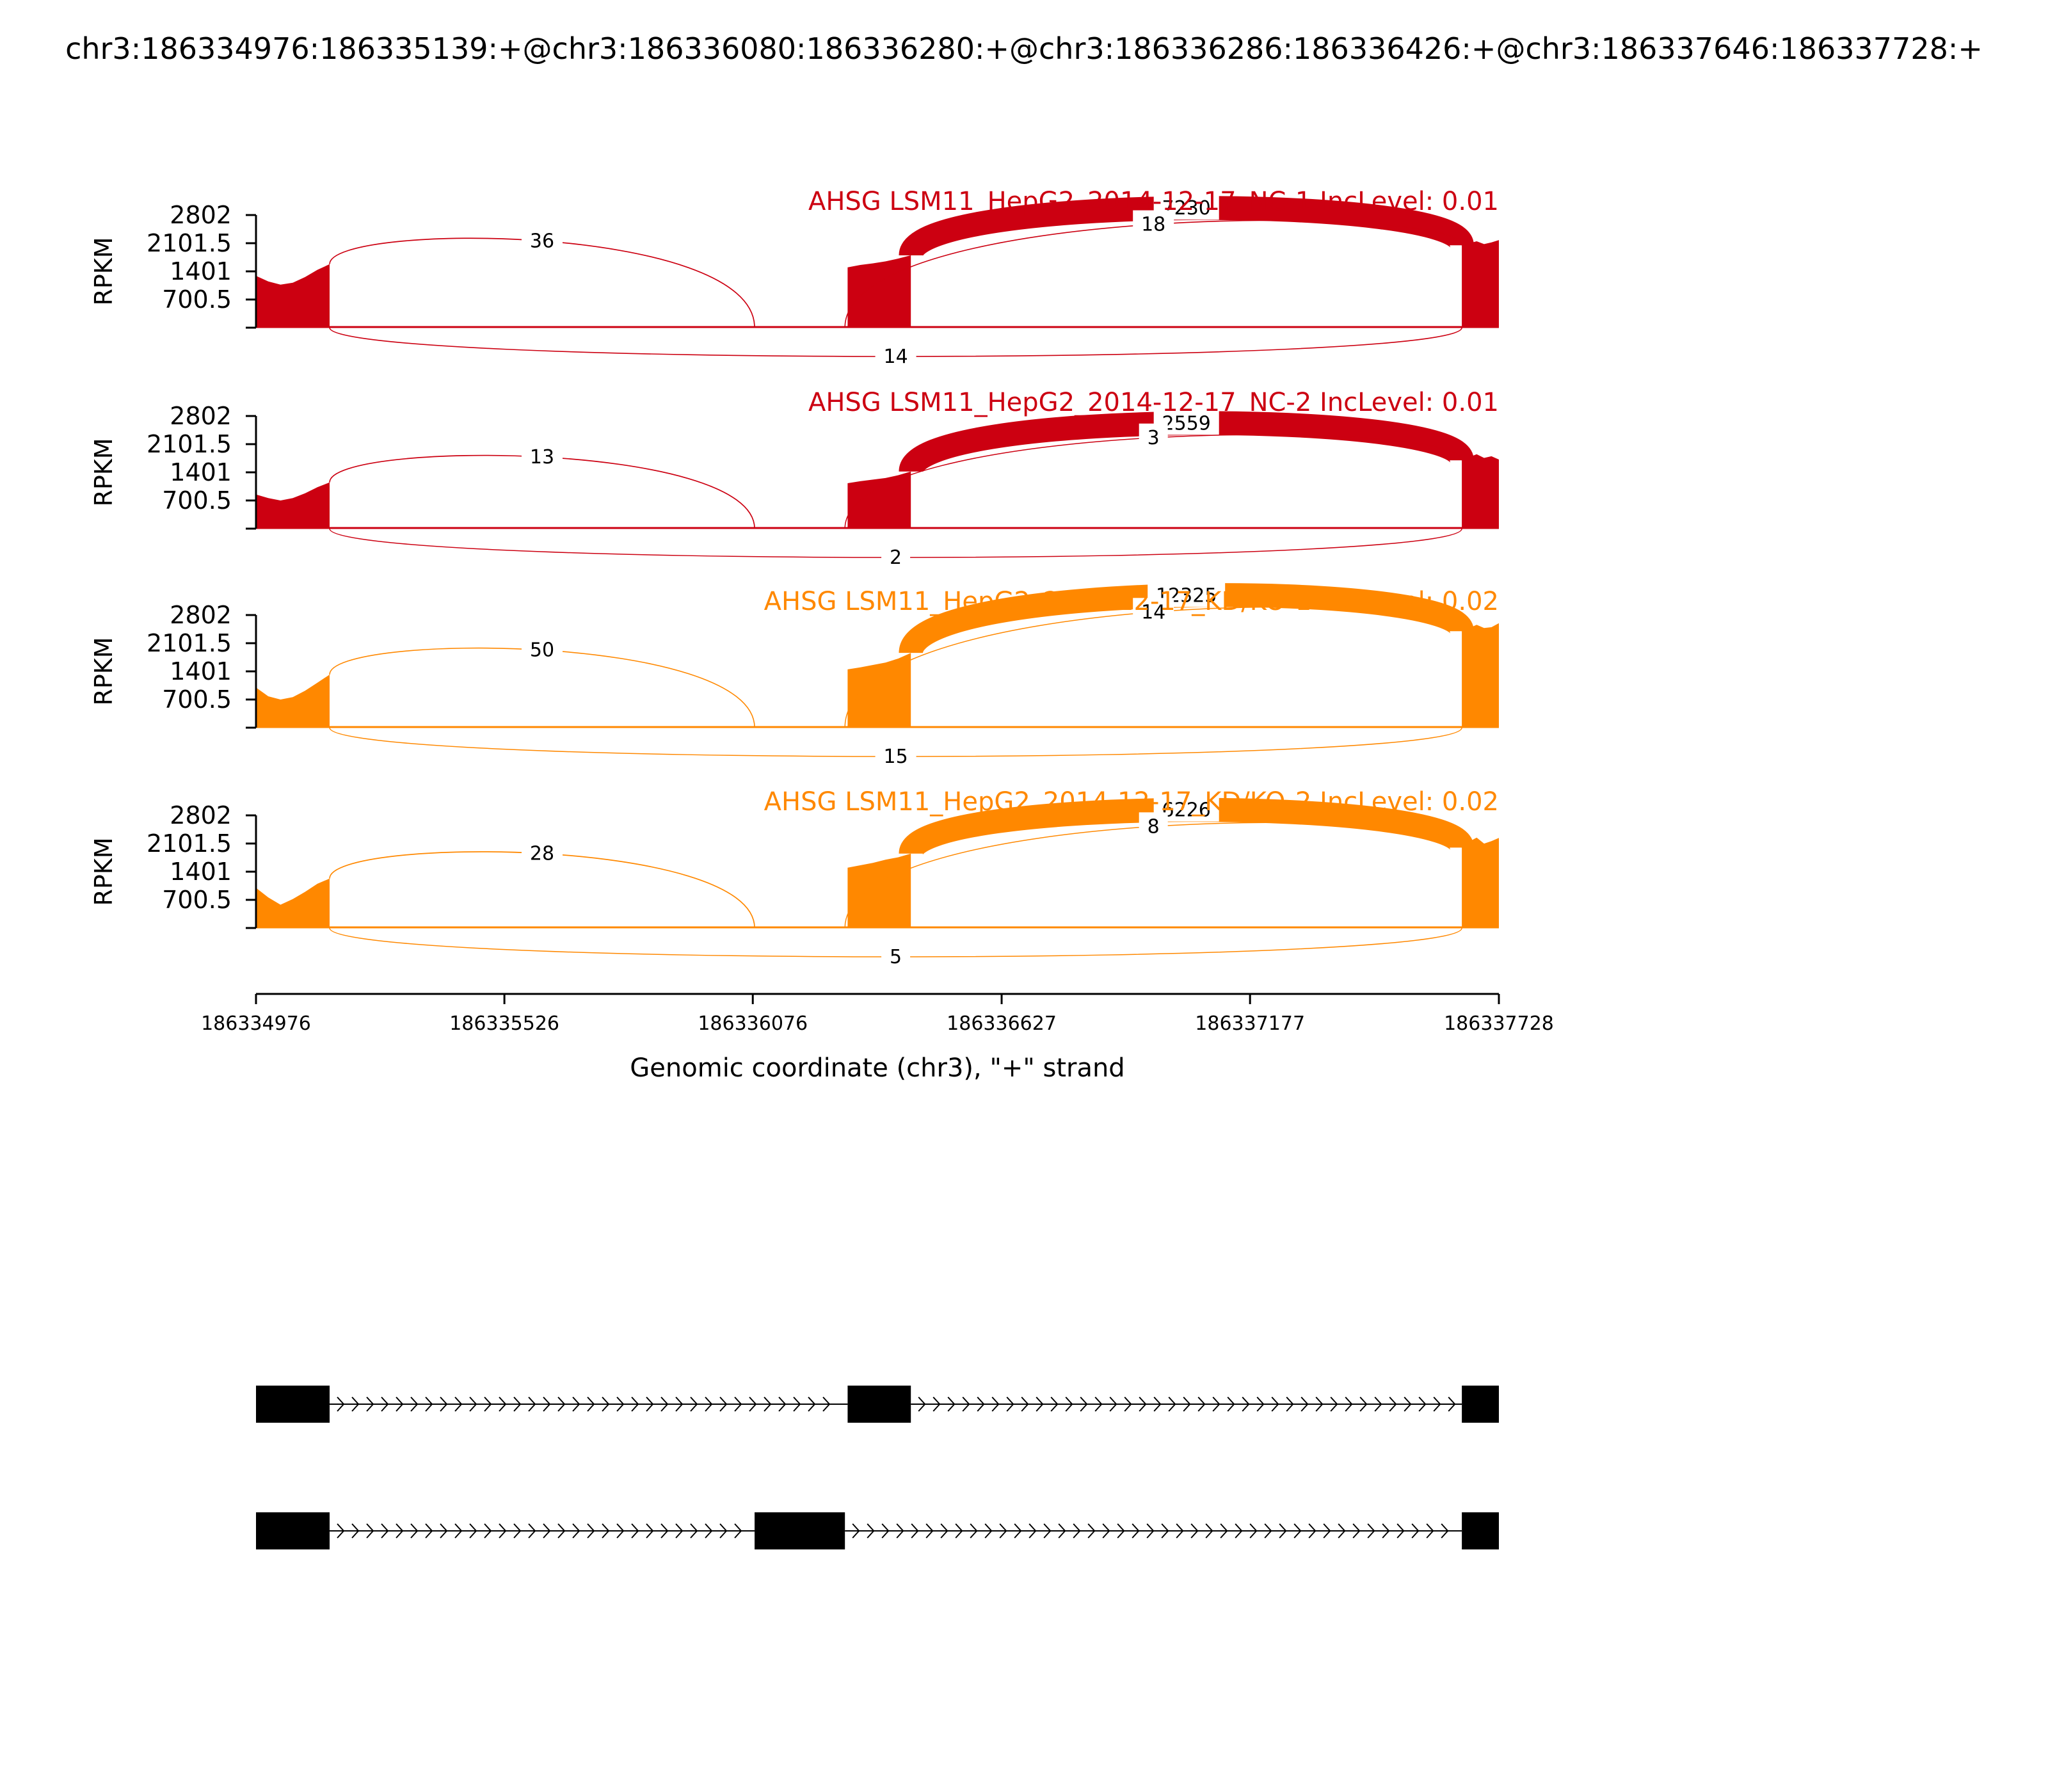 The image size is (2048, 1792). What do you see at coordinates (1250, 1023) in the screenshot?
I see `x-tick-label: 186337177` at bounding box center [1250, 1023].